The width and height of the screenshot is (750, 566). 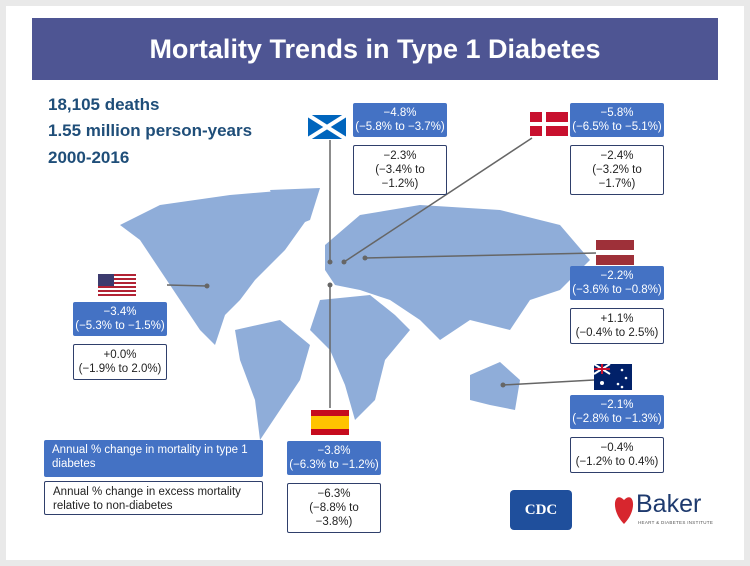 I want to click on callout-text: (−6.5% to −5.1%), so click(x=617, y=127).